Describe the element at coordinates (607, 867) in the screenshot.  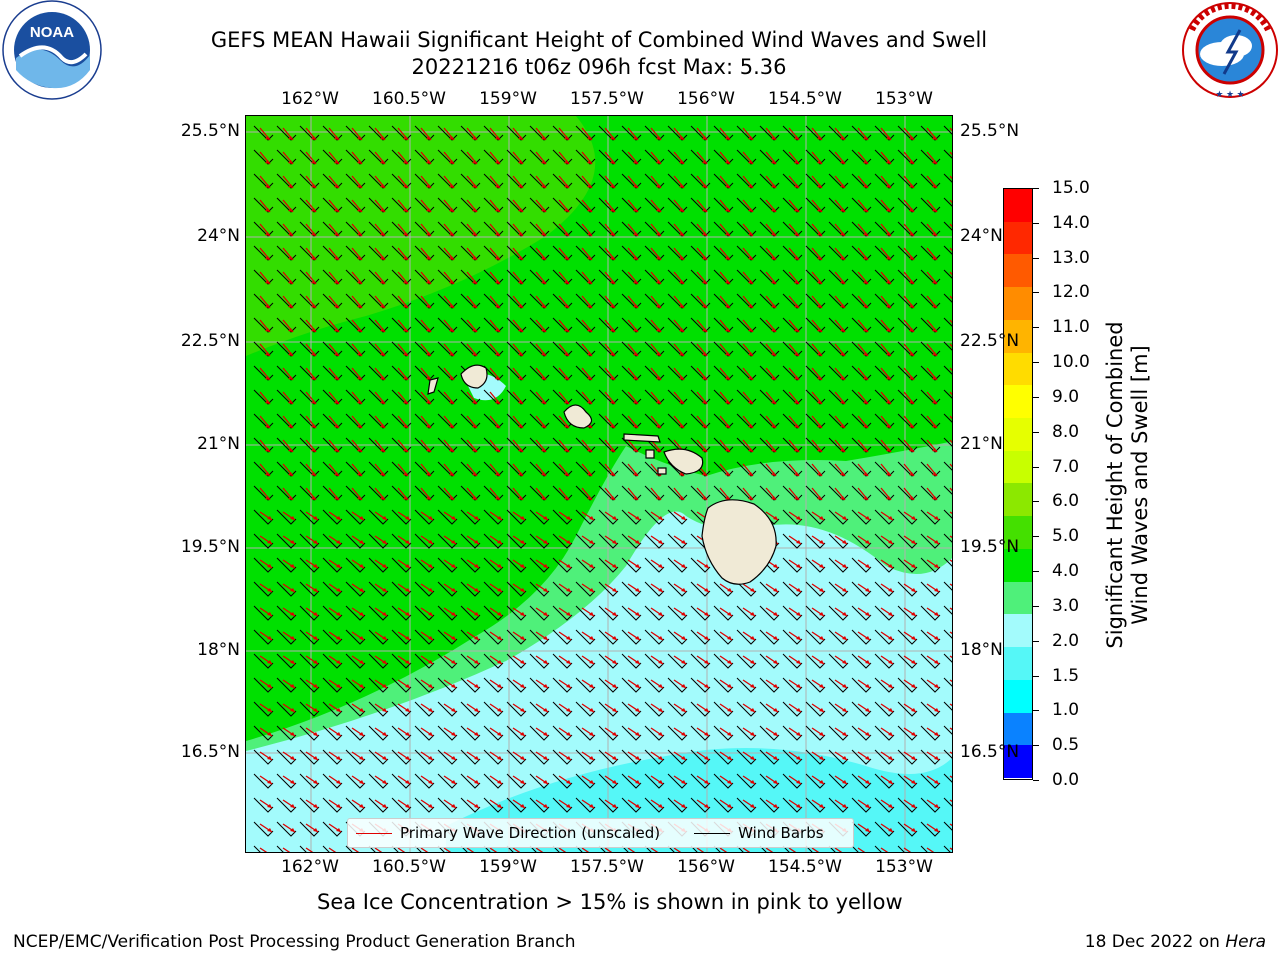
I see `lon-label-bottom: 157.5°W` at that location.